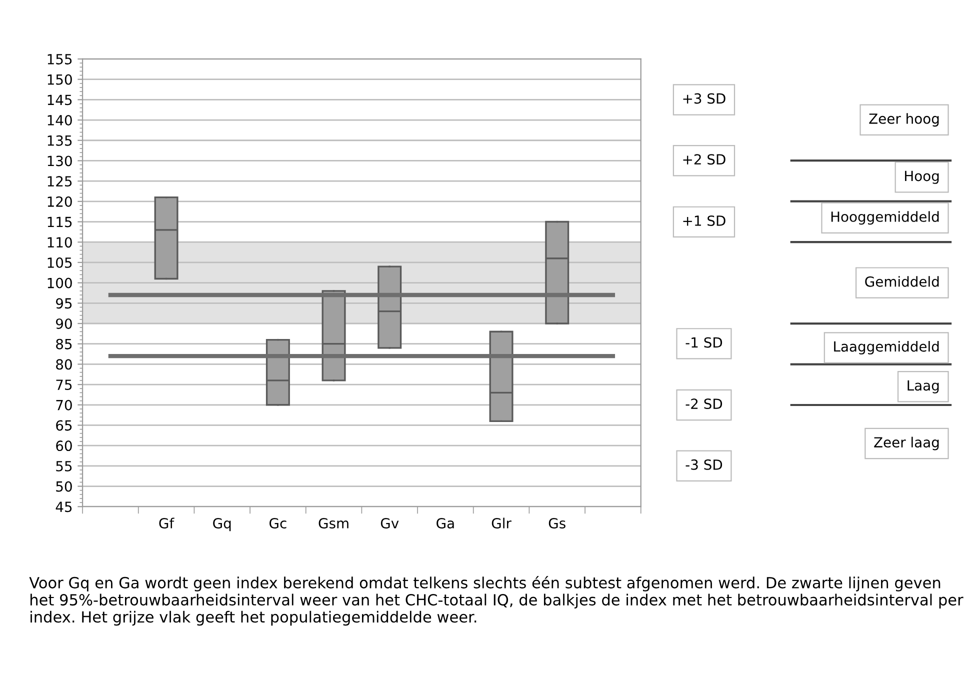  I want to click on y-tick-label: 135, so click(60, 140).